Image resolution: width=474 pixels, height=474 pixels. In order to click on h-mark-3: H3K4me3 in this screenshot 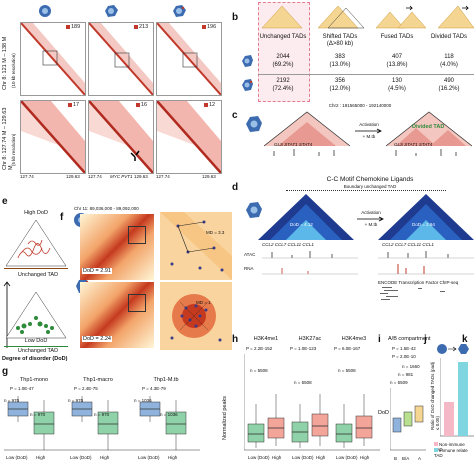, I will do `click(354, 339)`.